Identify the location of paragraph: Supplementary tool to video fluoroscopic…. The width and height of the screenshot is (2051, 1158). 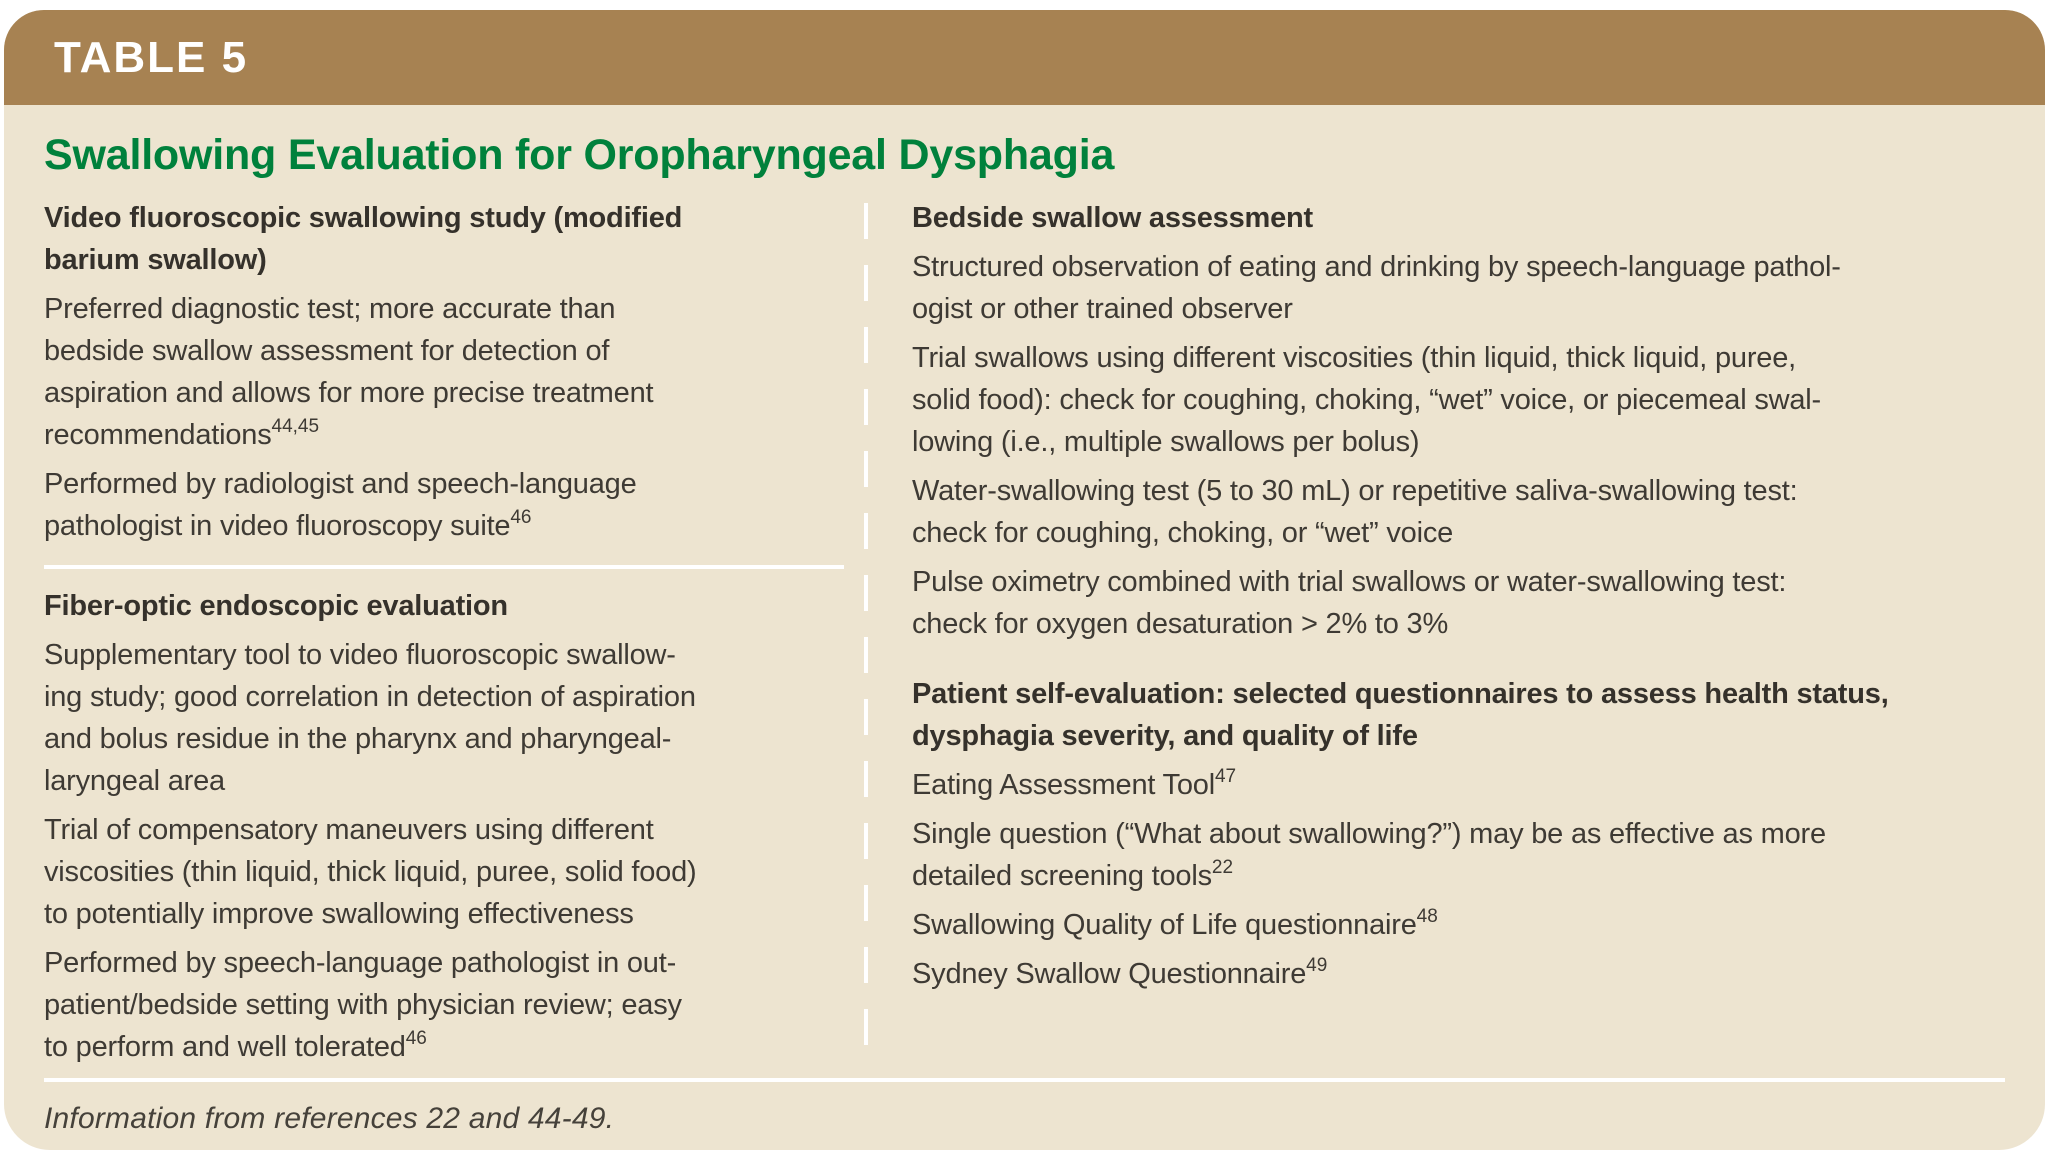
(370, 718).